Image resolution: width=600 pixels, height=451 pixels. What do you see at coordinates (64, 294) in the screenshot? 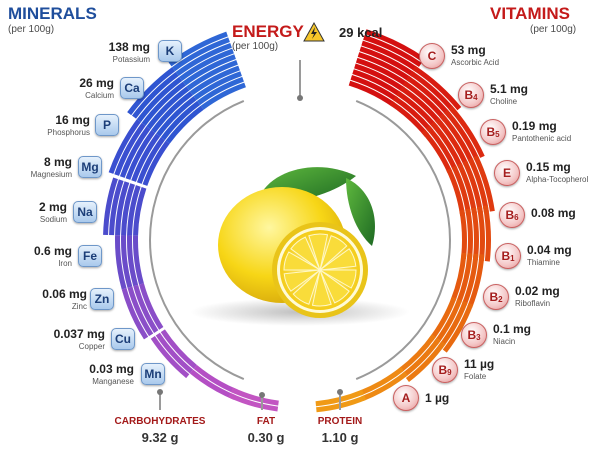
I see `mineral-amount: 0.06 mg` at bounding box center [64, 294].